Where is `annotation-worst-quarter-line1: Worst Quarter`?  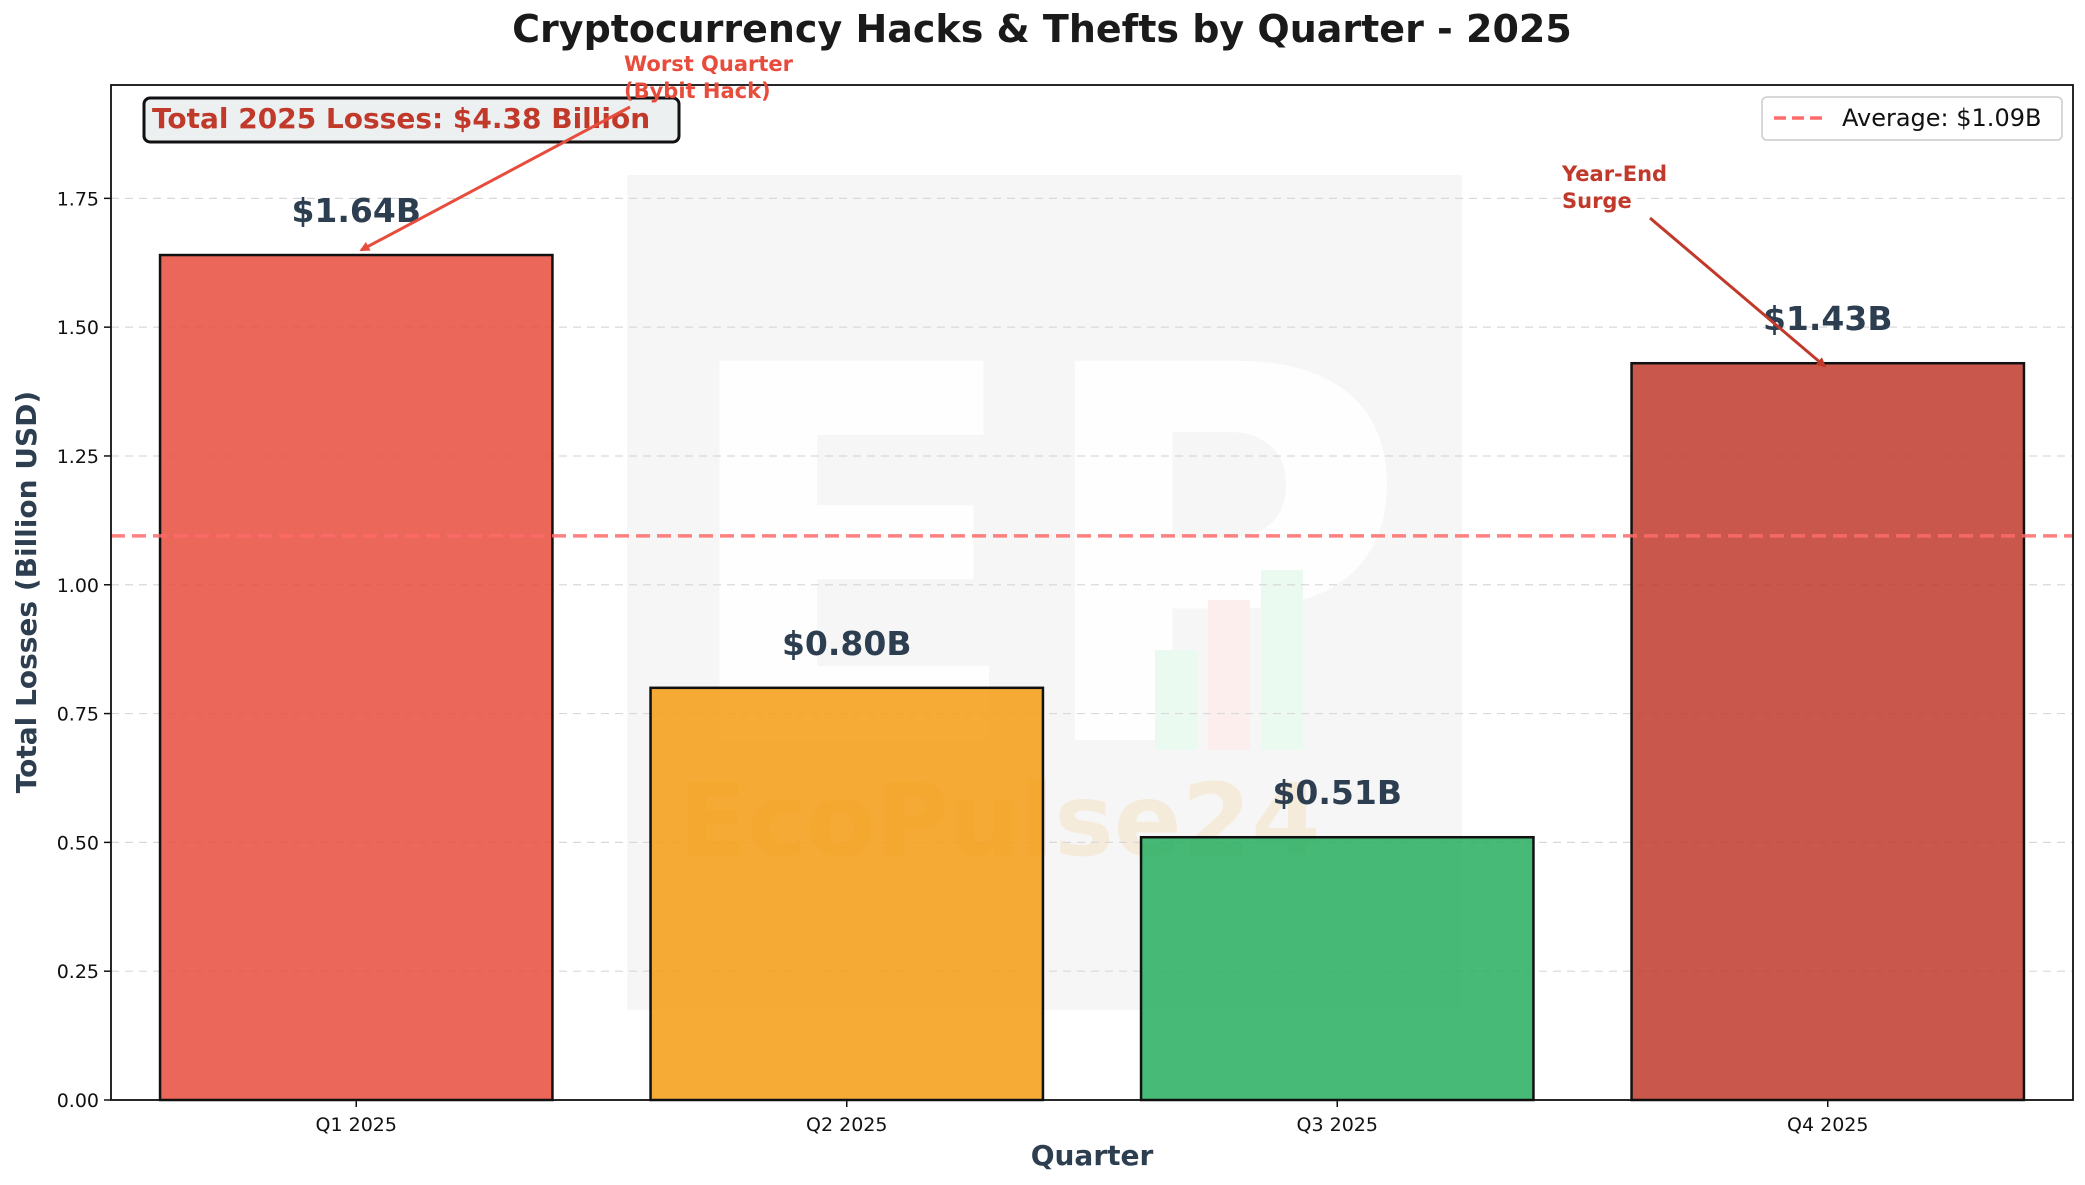
annotation-worst-quarter-line1: Worst Quarter is located at coordinates (709, 64).